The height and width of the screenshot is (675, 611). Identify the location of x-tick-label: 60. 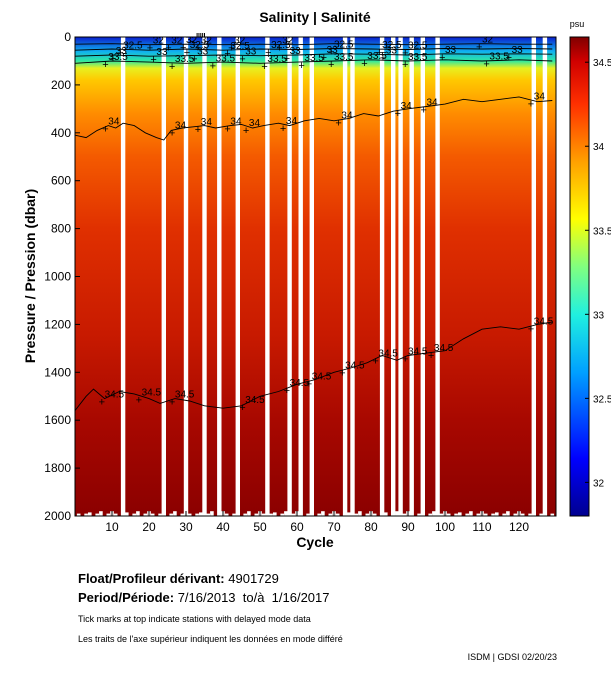
(297, 527).